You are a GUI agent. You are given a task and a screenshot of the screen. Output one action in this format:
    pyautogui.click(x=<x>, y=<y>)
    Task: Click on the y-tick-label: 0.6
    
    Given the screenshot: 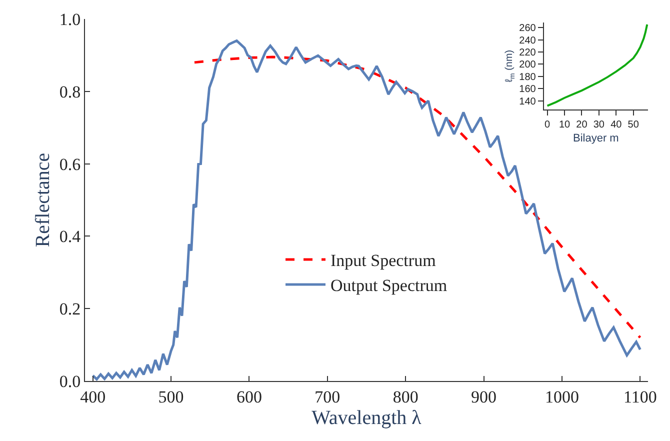 What is the action you would take?
    pyautogui.click(x=70, y=164)
    